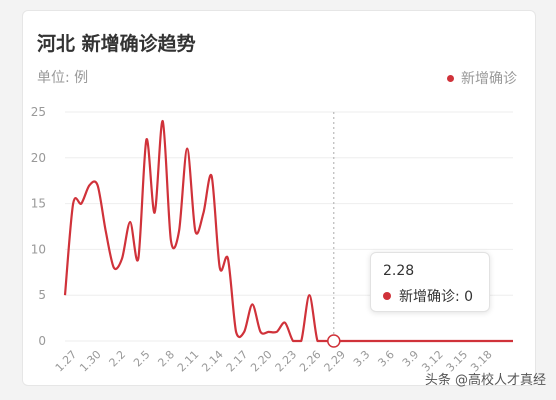  What do you see at coordinates (90, 361) in the screenshot?
I see `x-tick-label: 1.30` at bounding box center [90, 361].